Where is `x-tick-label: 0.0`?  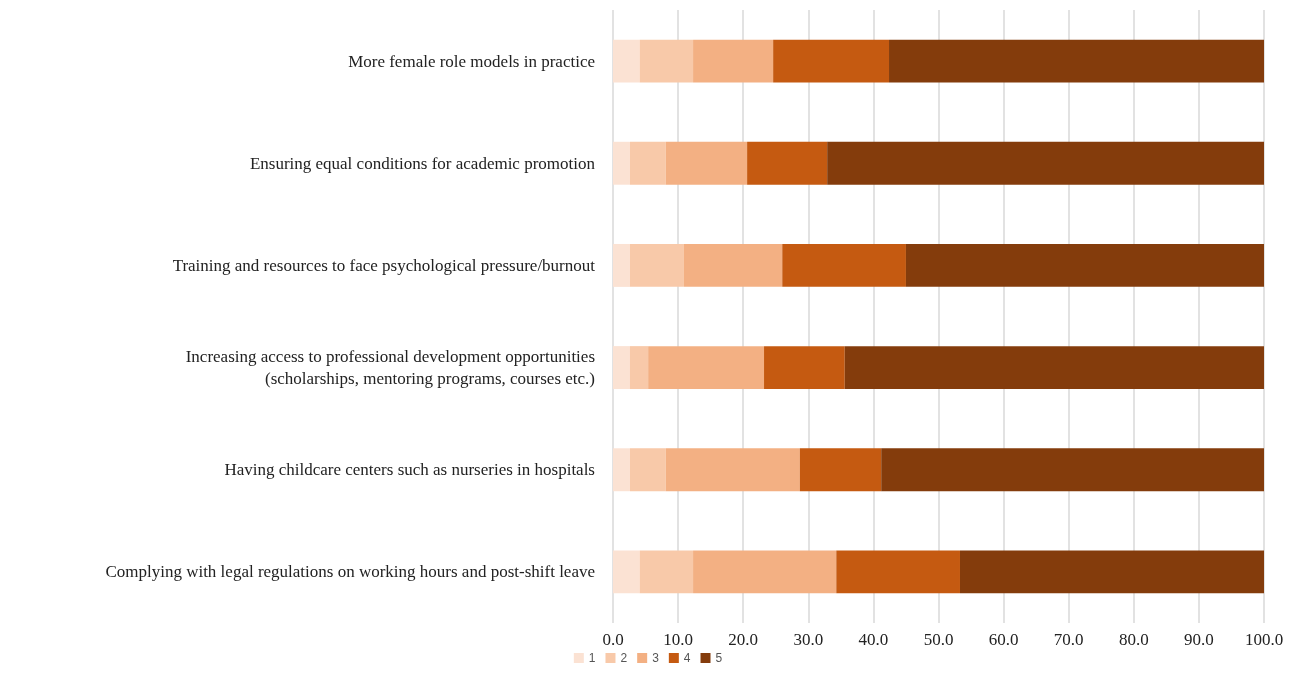 x-tick-label: 0.0 is located at coordinates (613, 639).